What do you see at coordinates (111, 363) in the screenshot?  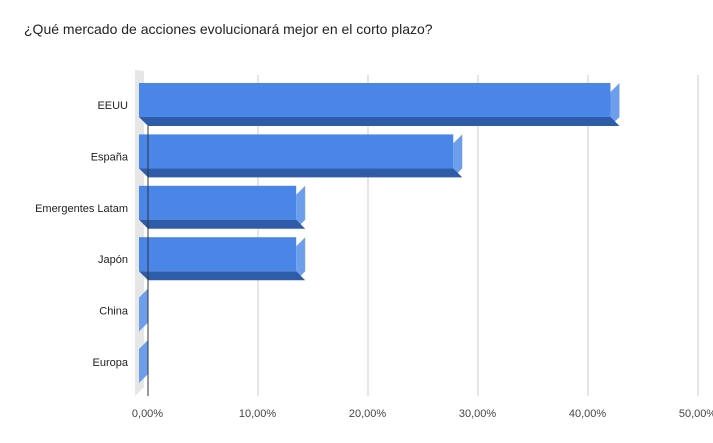 I see `category-label: Europa` at bounding box center [111, 363].